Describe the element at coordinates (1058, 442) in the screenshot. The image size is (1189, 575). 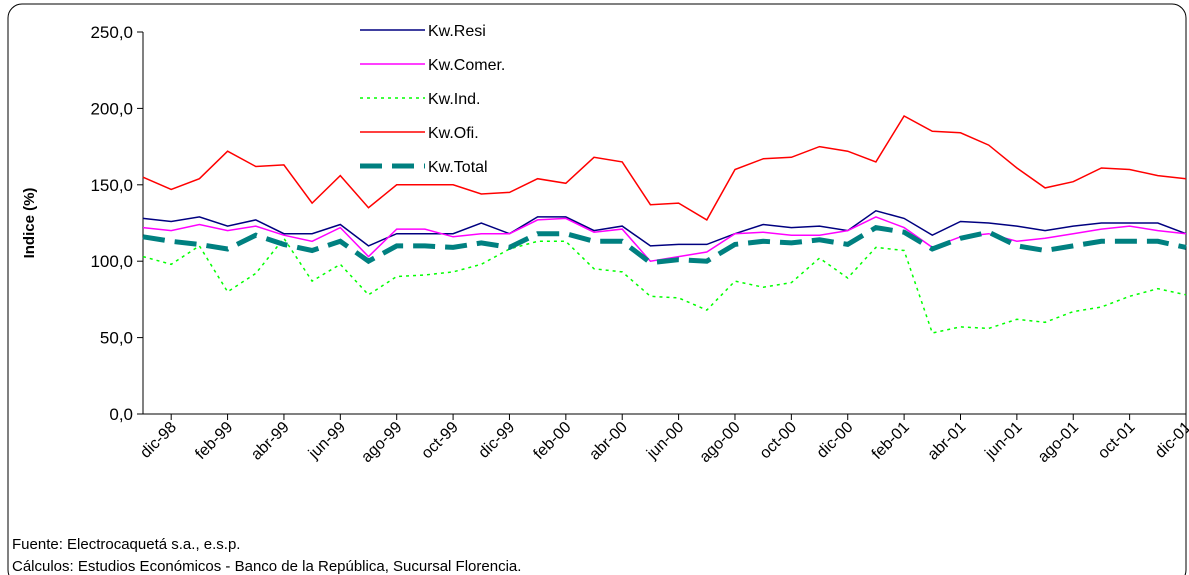
I see `x-tick-label: ago-01` at that location.